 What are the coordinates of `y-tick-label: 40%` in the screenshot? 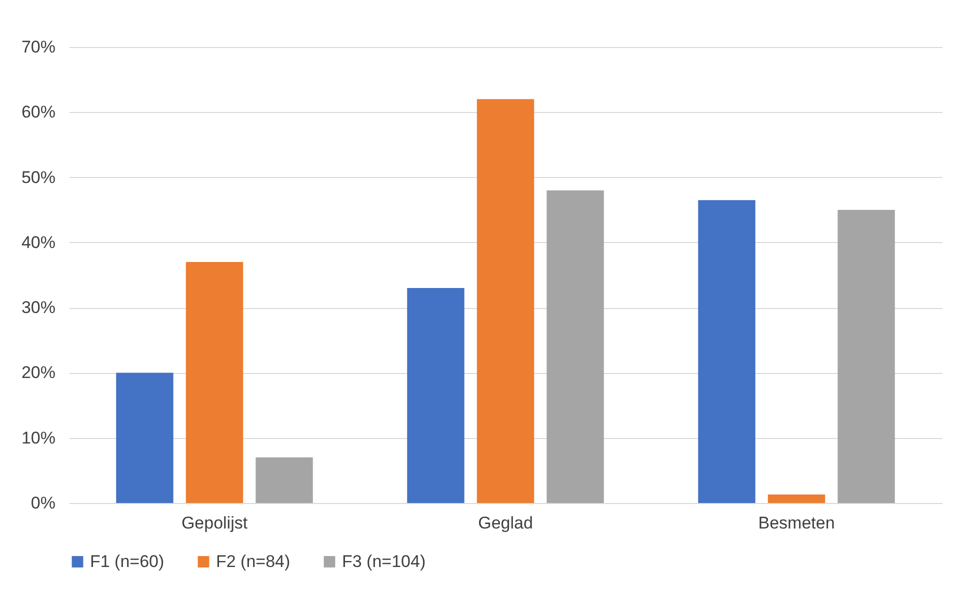 It's located at (38, 242).